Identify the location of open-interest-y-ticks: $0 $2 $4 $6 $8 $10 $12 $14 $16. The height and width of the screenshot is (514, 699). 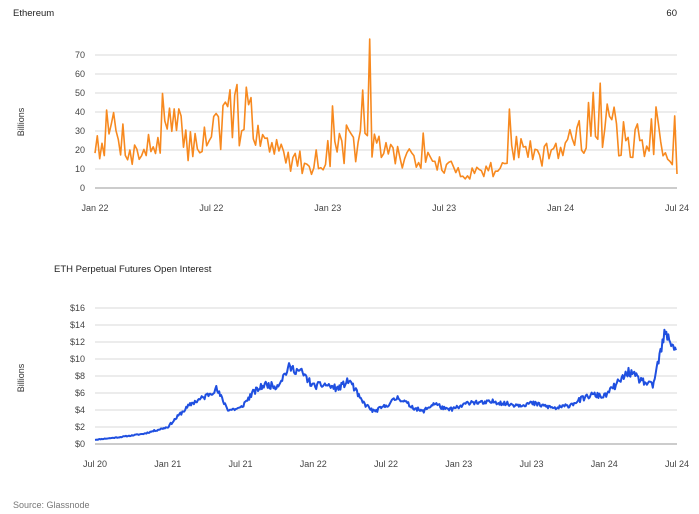
(77, 376).